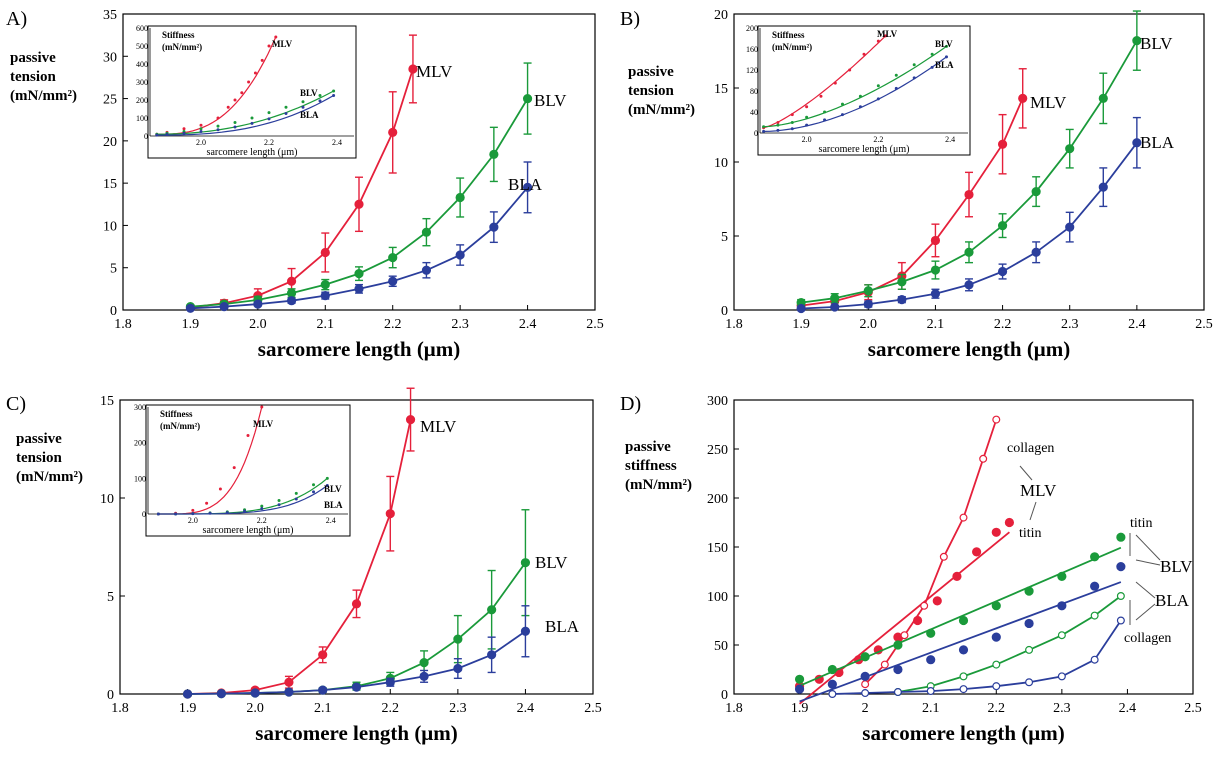  I want to click on panel-label: B), so click(630, 19).